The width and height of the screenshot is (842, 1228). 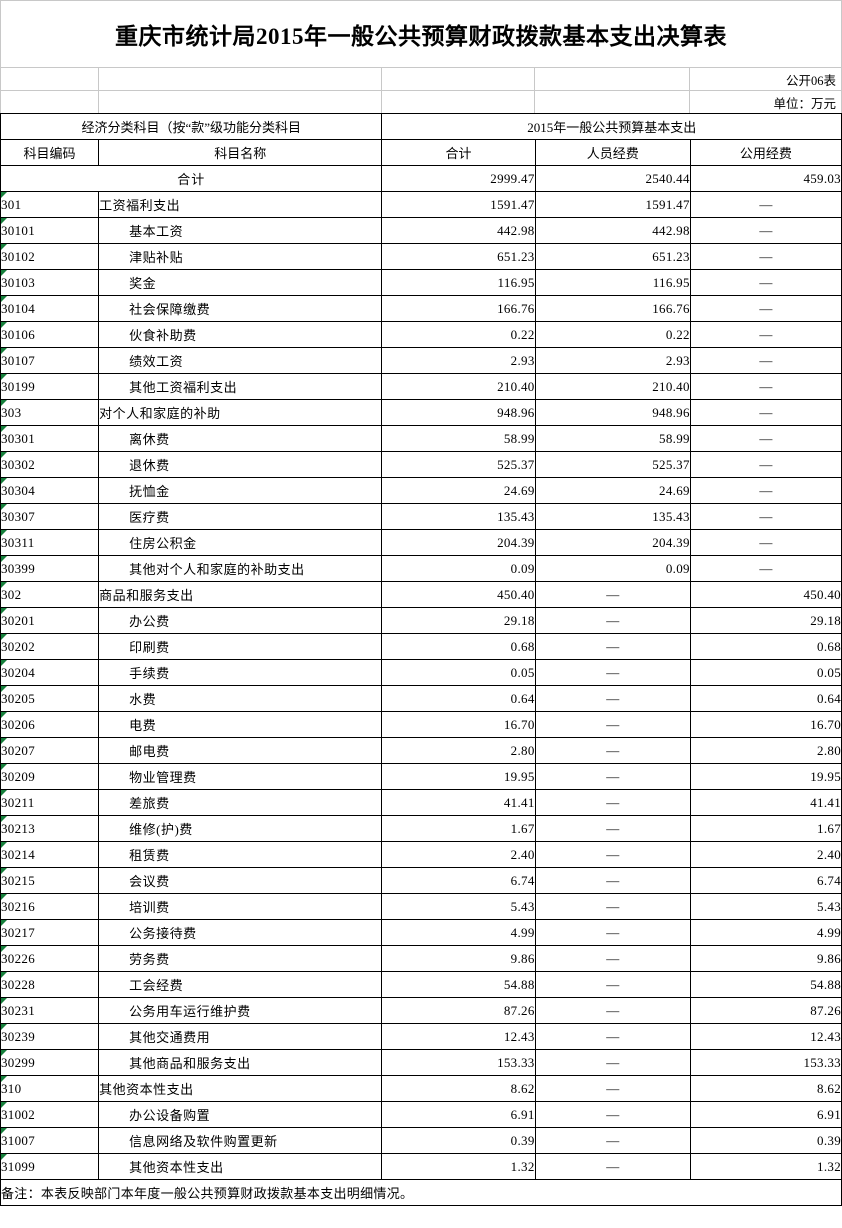 I want to click on cell-subject-code: 30202, so click(x=50, y=646).